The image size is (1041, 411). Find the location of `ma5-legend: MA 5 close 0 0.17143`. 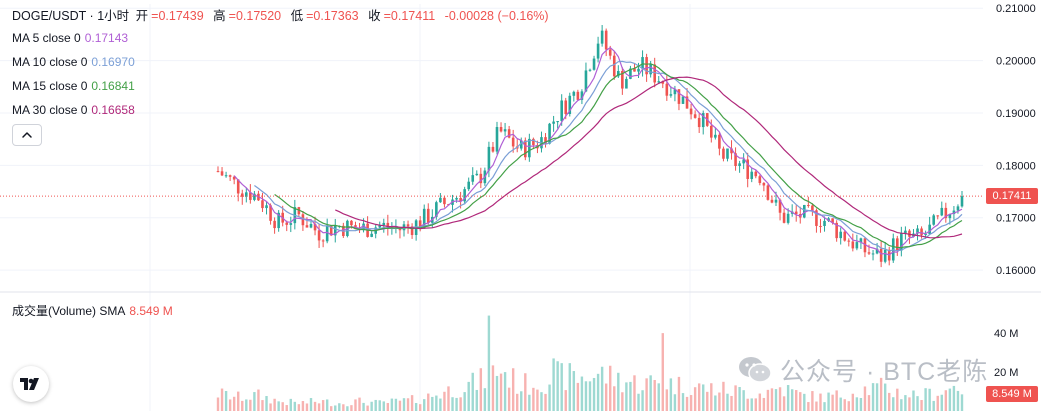

ma5-legend: MA 5 close 0 0.17143 is located at coordinates (70, 38).